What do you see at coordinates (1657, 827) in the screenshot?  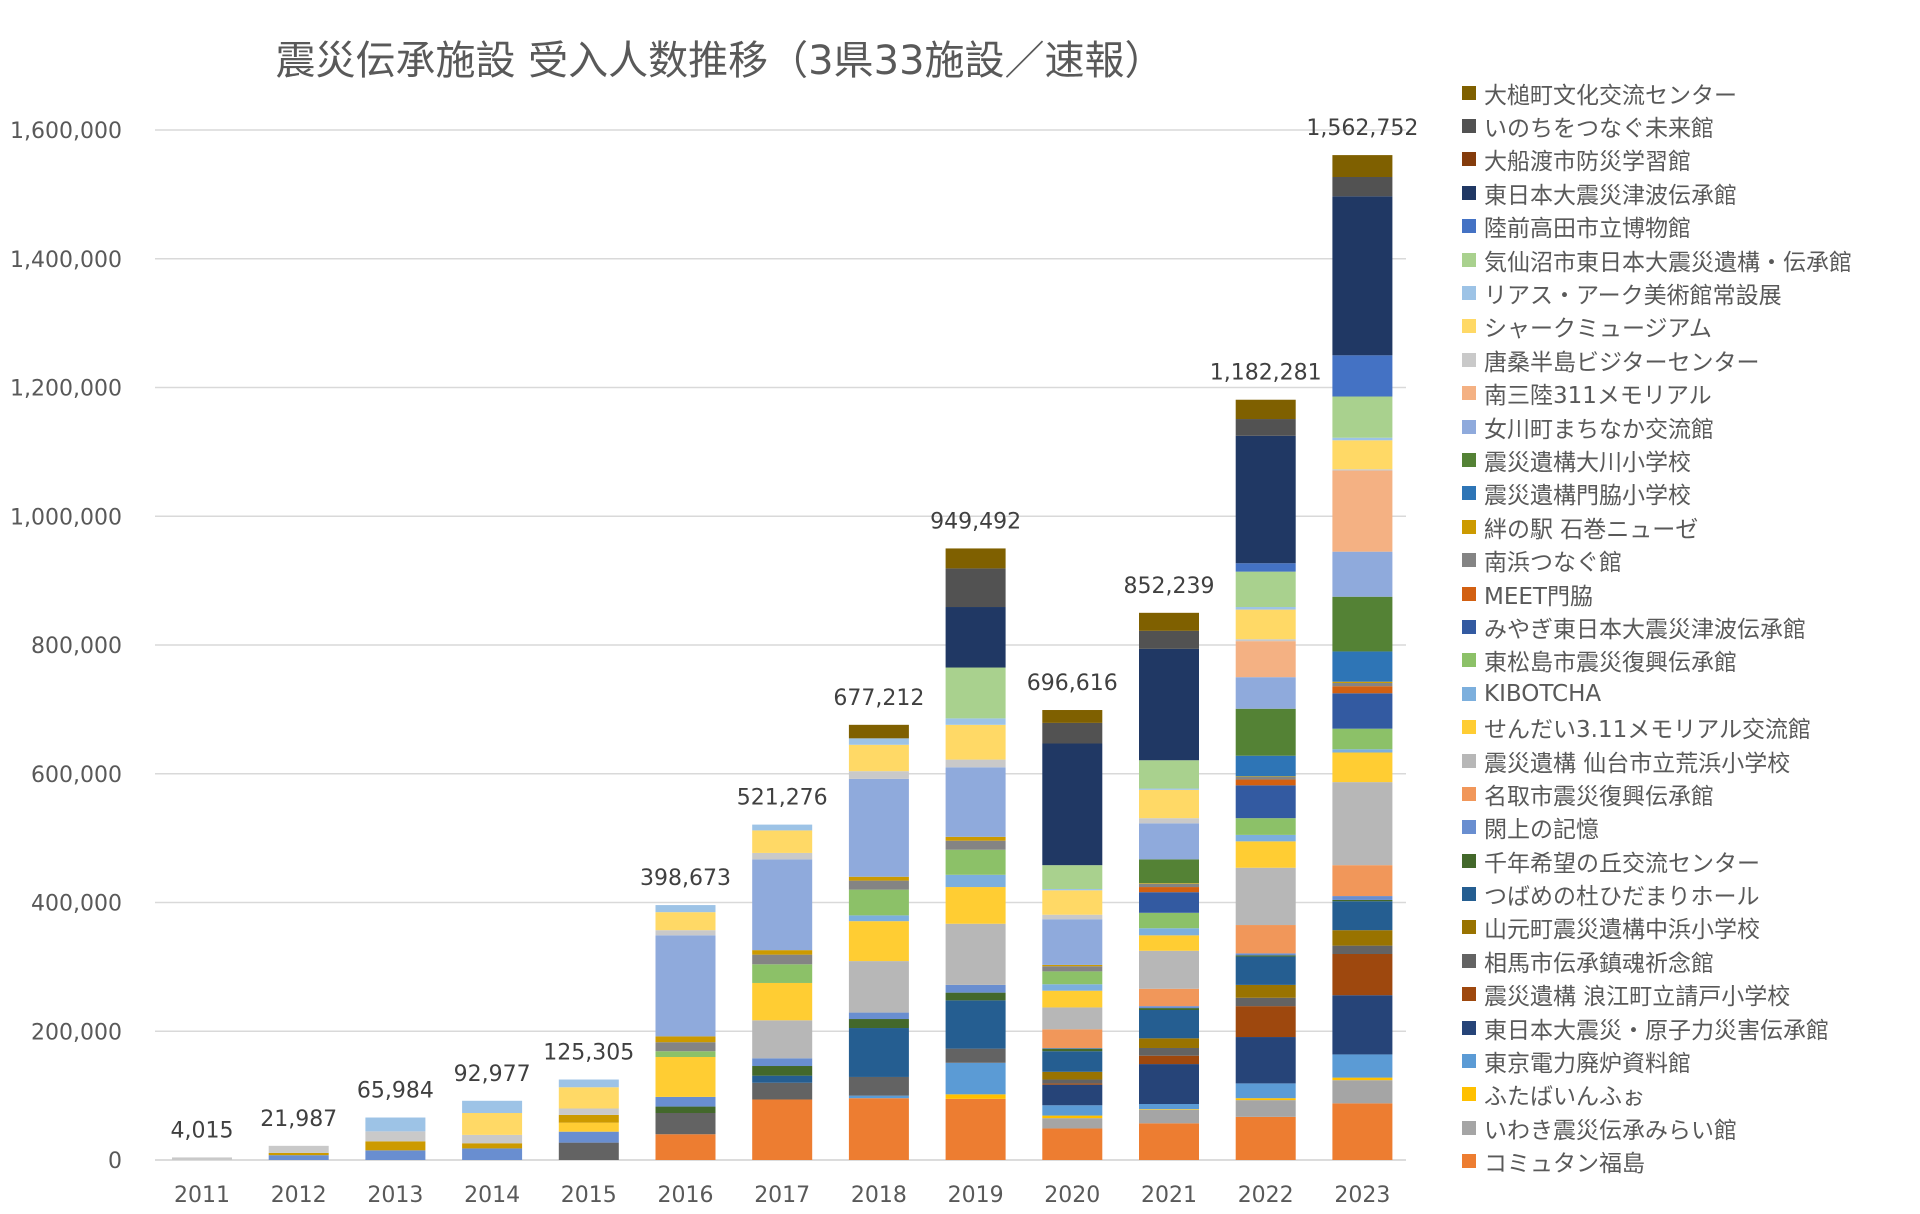 I see `legend-item: 閖上の記憶` at bounding box center [1657, 827].